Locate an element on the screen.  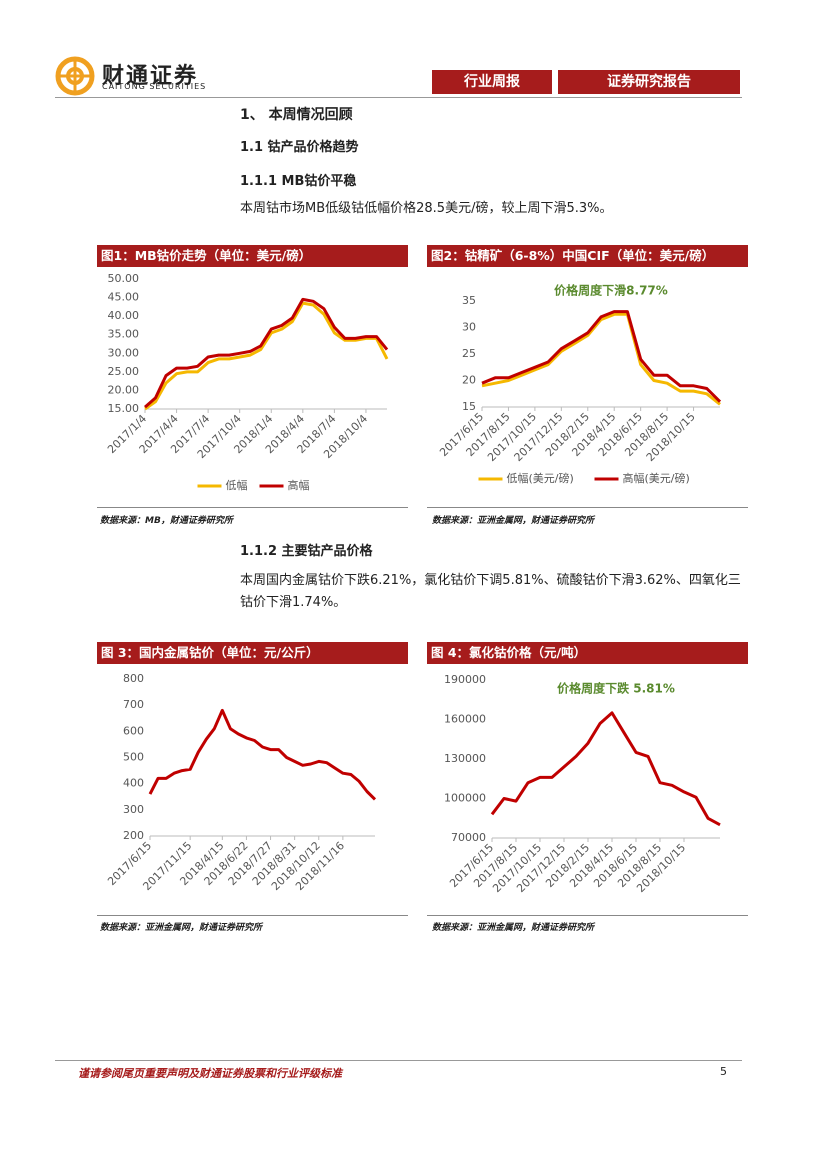
legend-label: 高幅 is located at coordinates (299, 485).